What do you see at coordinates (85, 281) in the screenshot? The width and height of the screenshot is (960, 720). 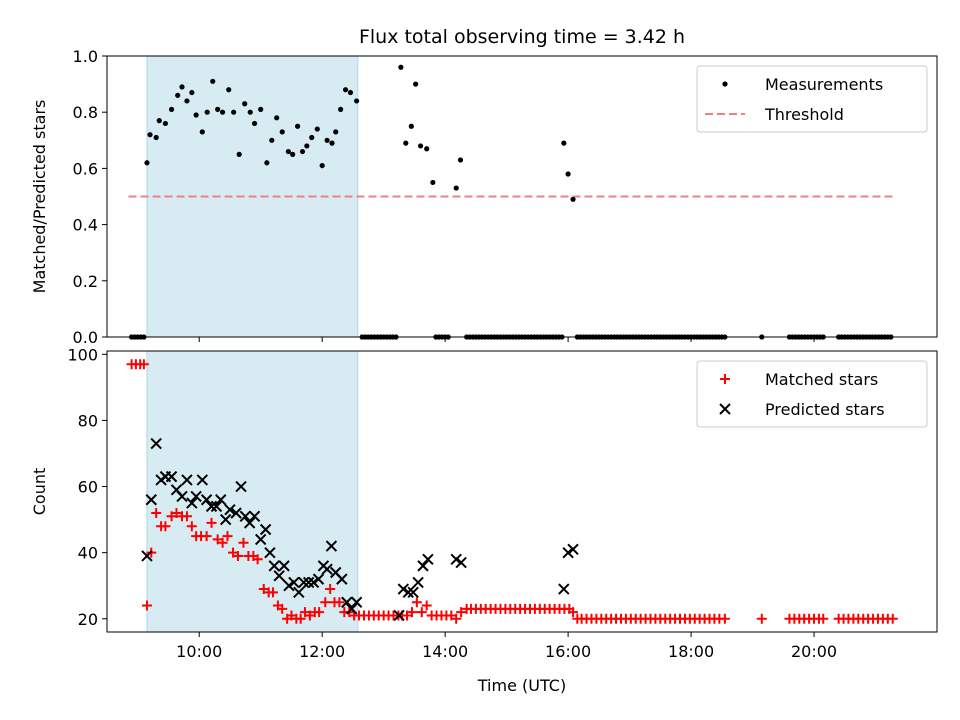 I see `y-tick-label: 0.2` at bounding box center [85, 281].